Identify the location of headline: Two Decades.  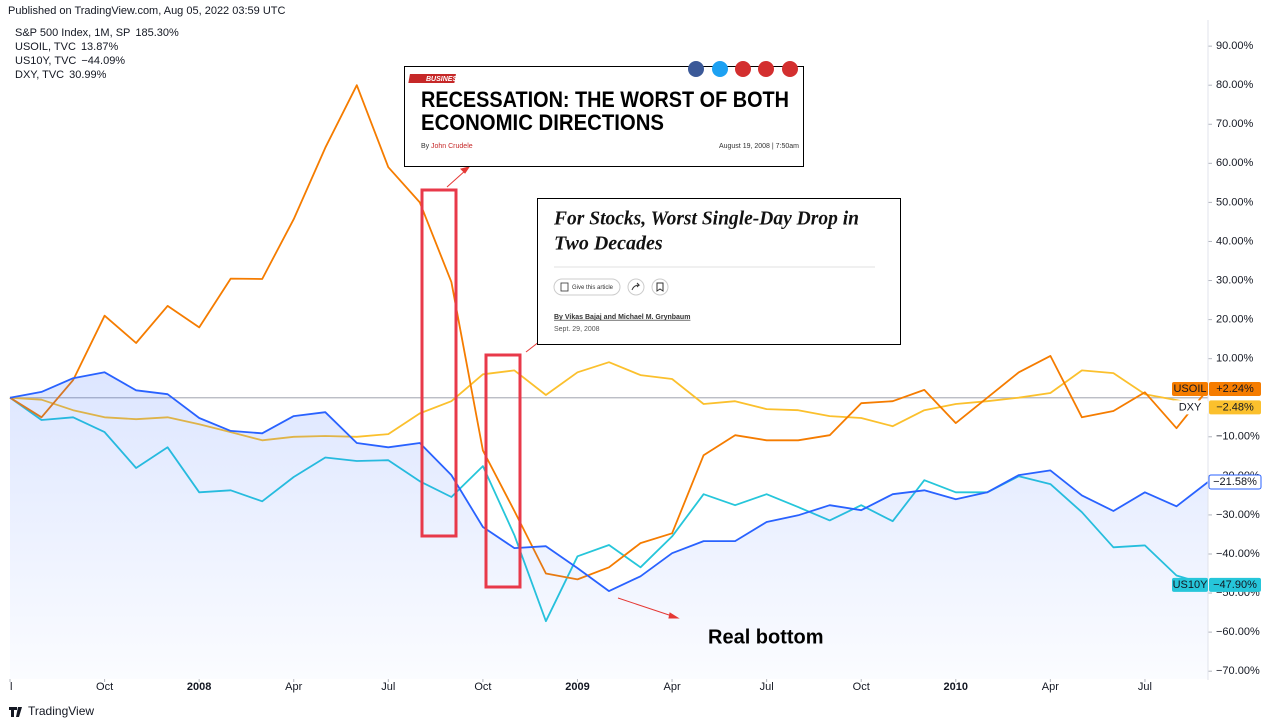
(608, 244).